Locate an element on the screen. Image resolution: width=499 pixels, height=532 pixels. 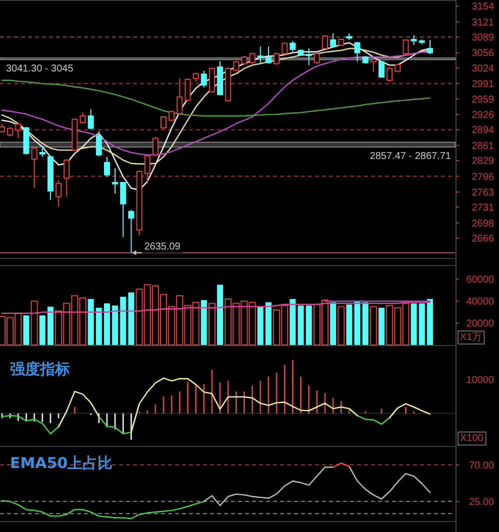
y-tick-label: 2829 is located at coordinates (483, 162).